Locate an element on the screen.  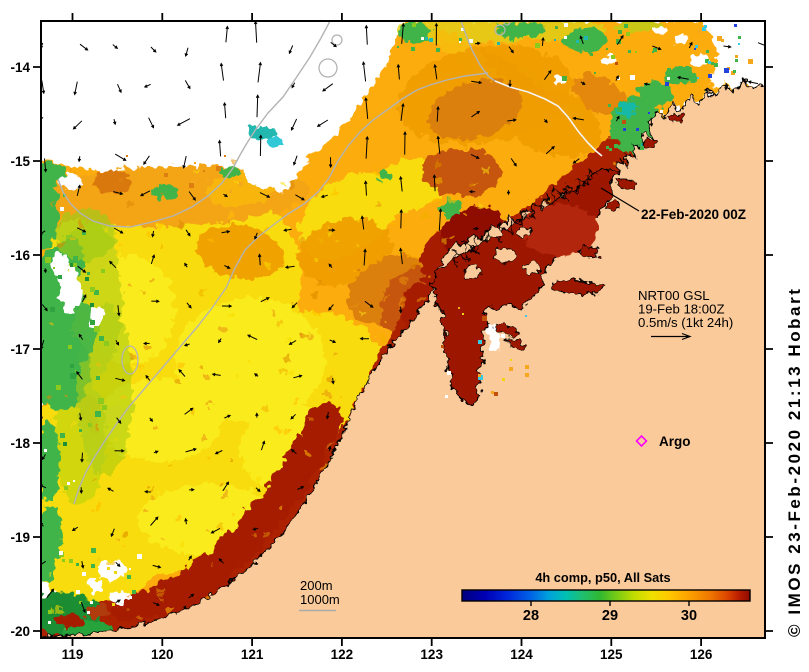
svg-text: -19 is located at coordinates (20, 537).